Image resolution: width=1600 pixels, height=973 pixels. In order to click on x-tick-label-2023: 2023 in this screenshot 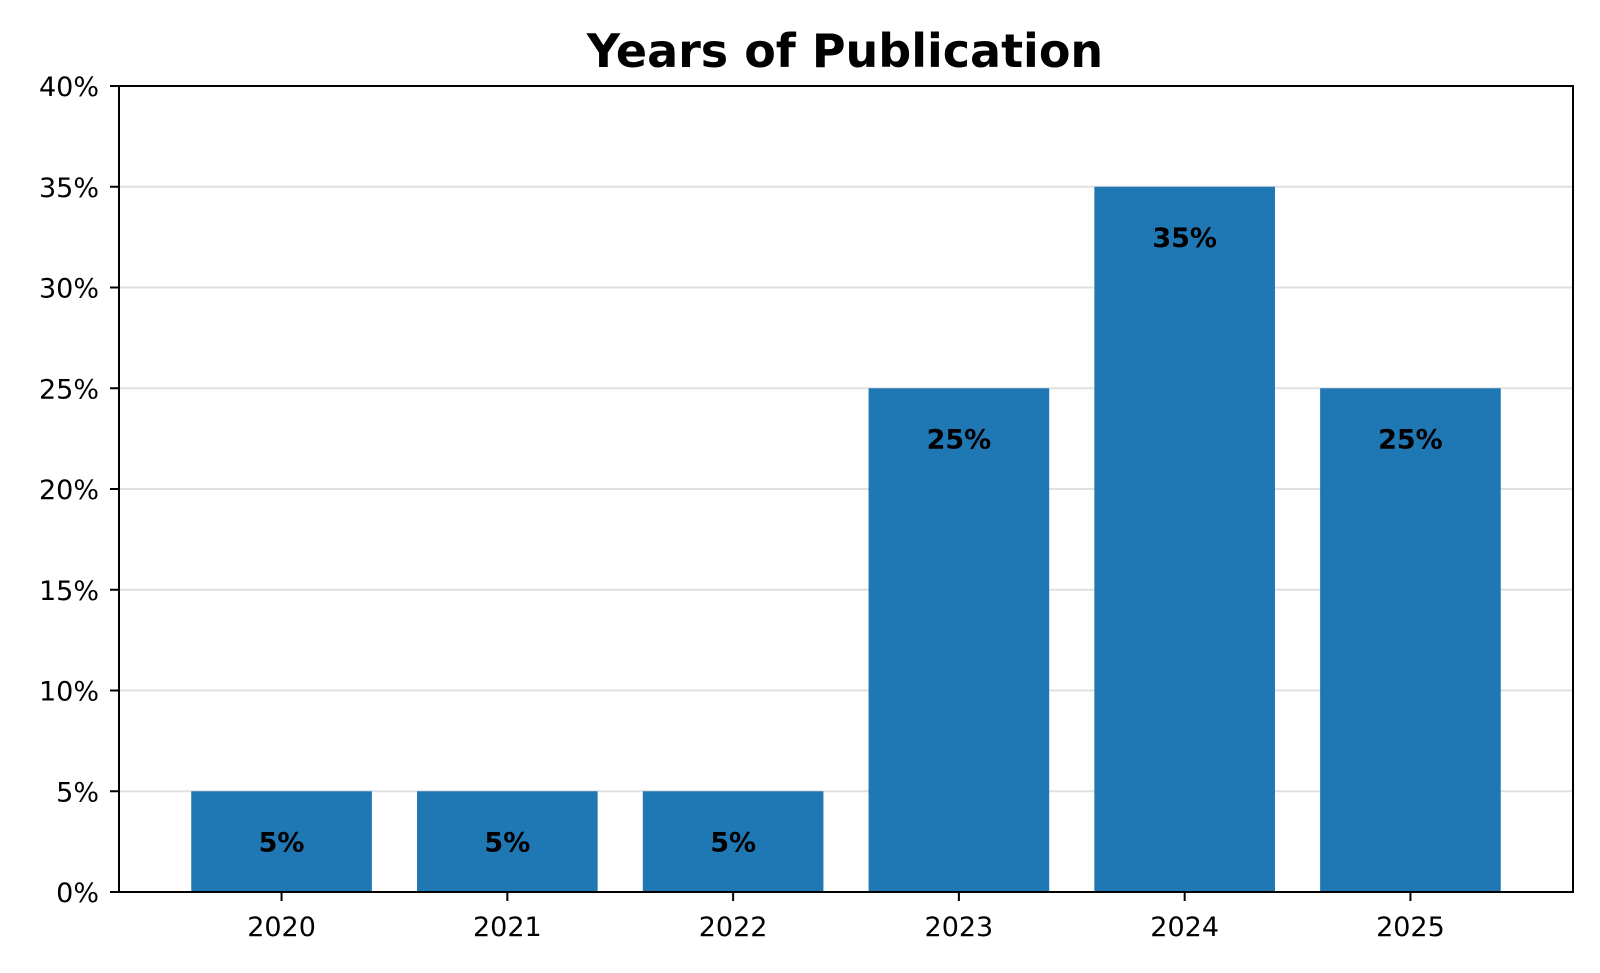, I will do `click(959, 927)`.